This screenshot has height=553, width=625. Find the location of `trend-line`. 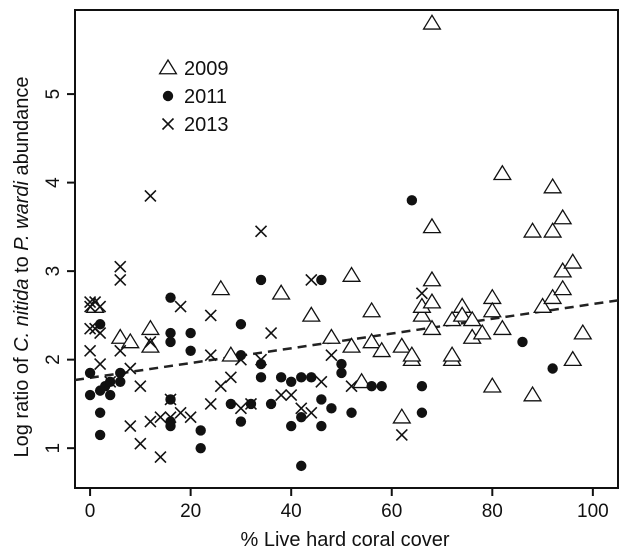

trend-line is located at coordinates (346, 340).